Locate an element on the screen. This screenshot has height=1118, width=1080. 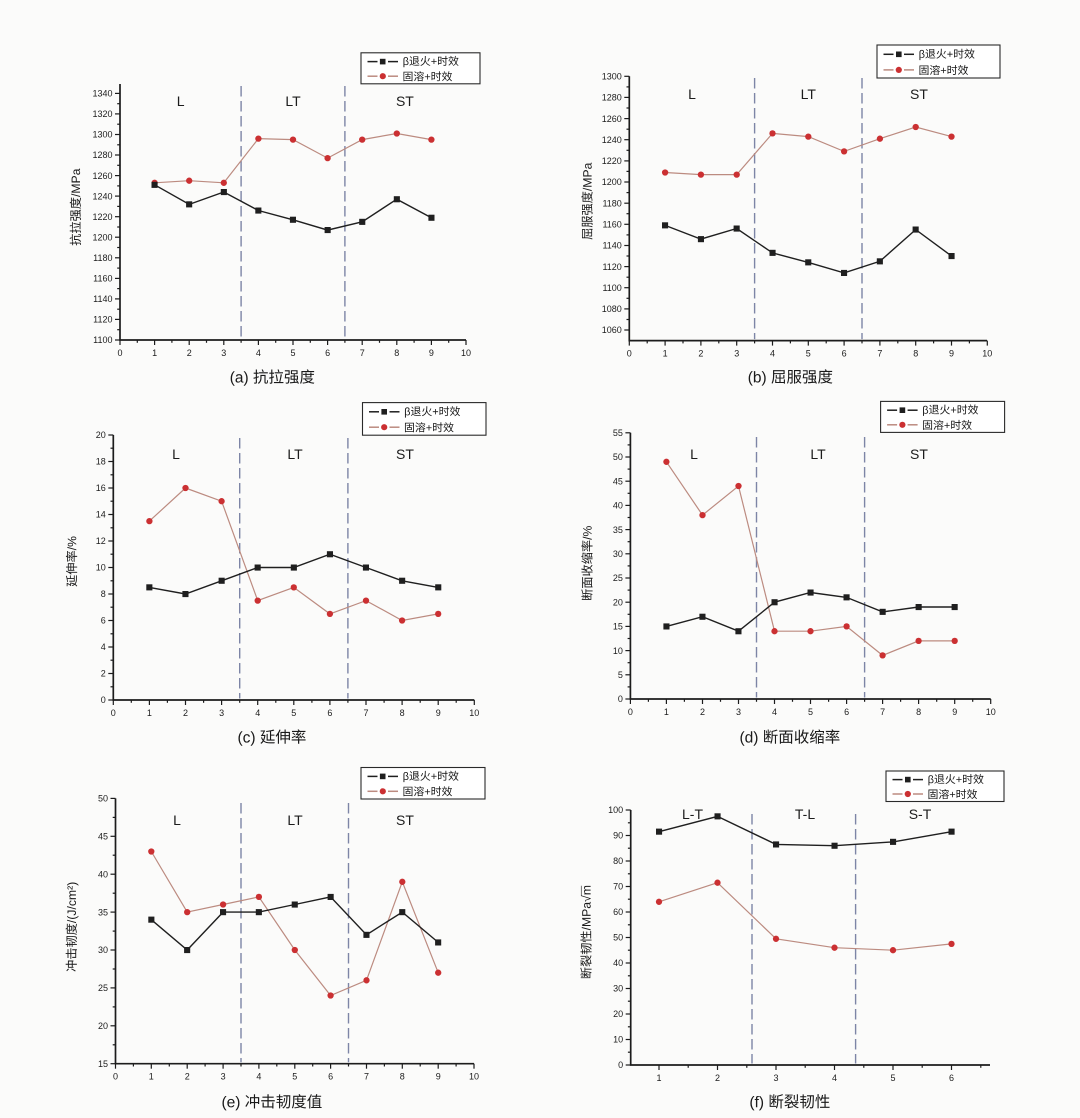
svg-text: L-T is located at coordinates (692, 814).